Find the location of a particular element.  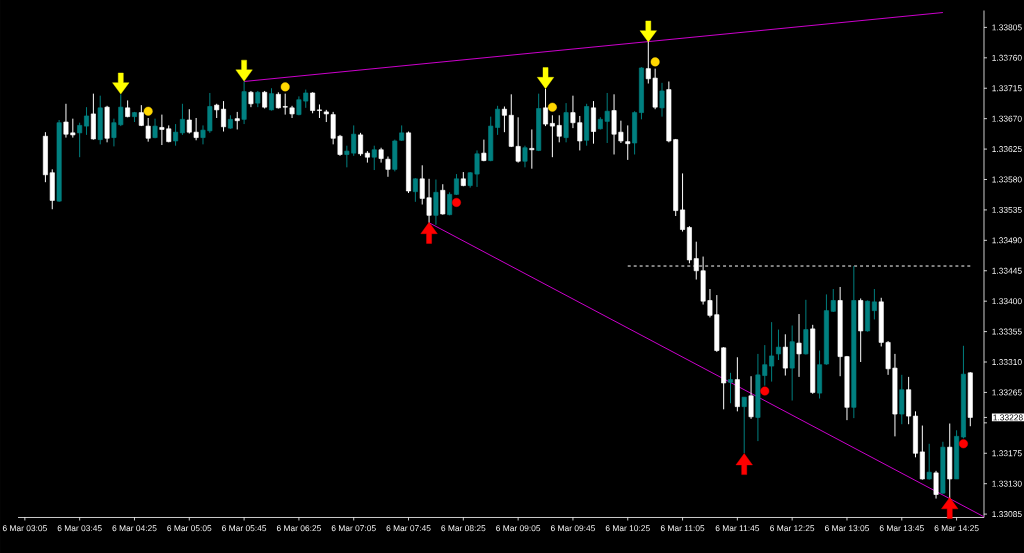

x-tick-label: 6 Mar 05:45 is located at coordinates (244, 528).